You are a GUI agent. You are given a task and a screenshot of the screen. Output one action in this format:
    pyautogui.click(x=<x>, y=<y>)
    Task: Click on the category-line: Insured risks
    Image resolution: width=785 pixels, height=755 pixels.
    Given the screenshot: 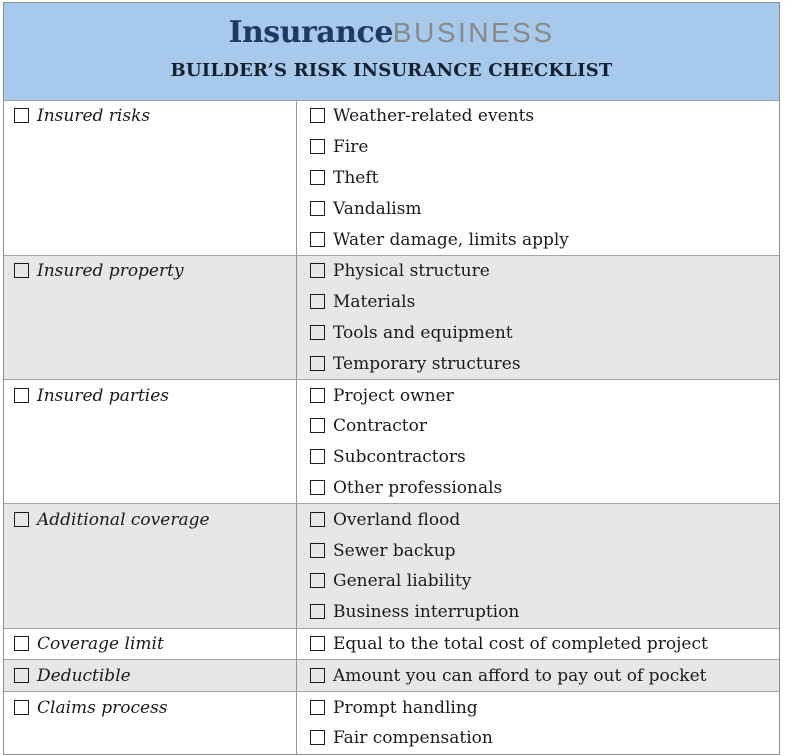 What is the action you would take?
    pyautogui.click(x=155, y=116)
    